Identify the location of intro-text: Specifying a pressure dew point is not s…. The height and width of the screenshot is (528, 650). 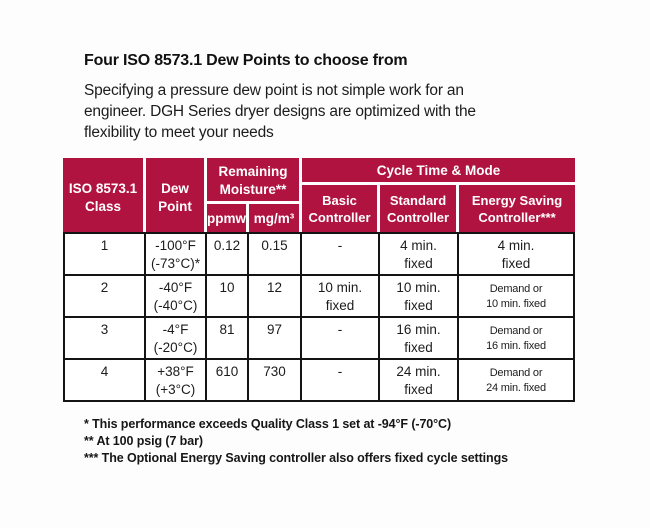
(280, 111).